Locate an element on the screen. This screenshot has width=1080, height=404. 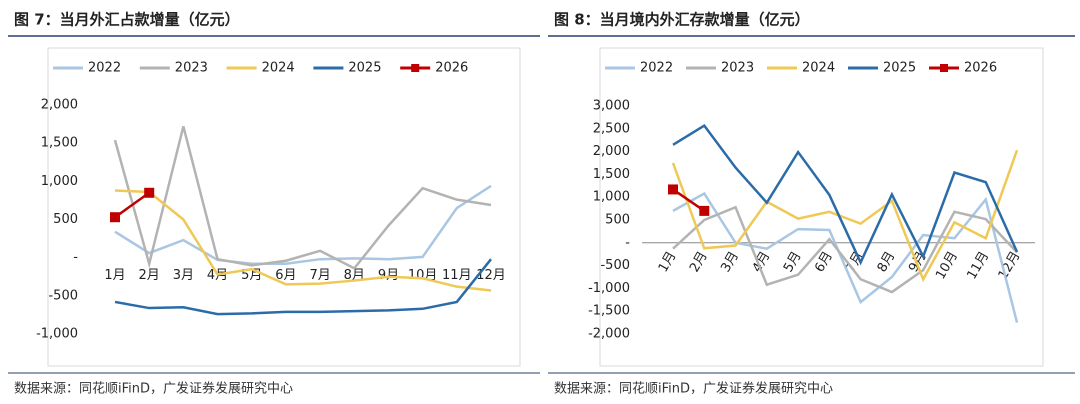
y-tick-label: 2,500 is located at coordinates (611, 128).